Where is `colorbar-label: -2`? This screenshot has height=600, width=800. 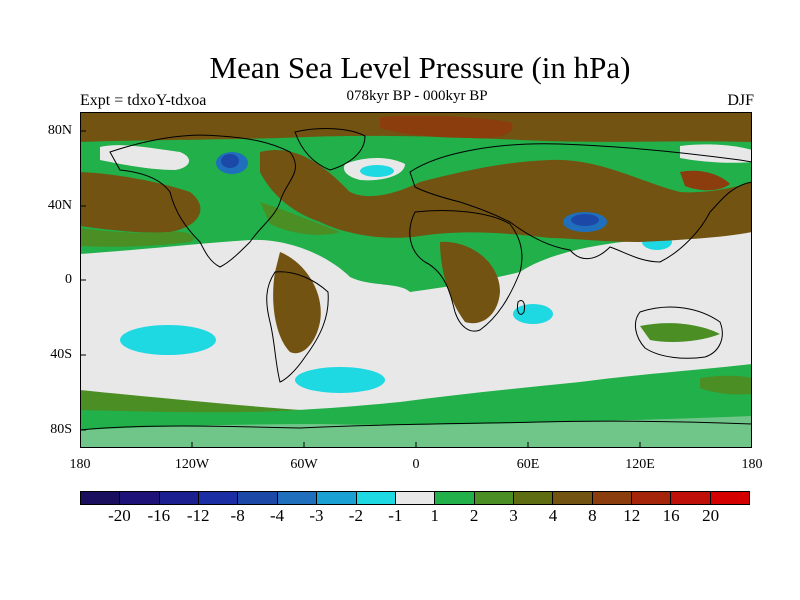
colorbar-label: -2 is located at coordinates (355, 515).